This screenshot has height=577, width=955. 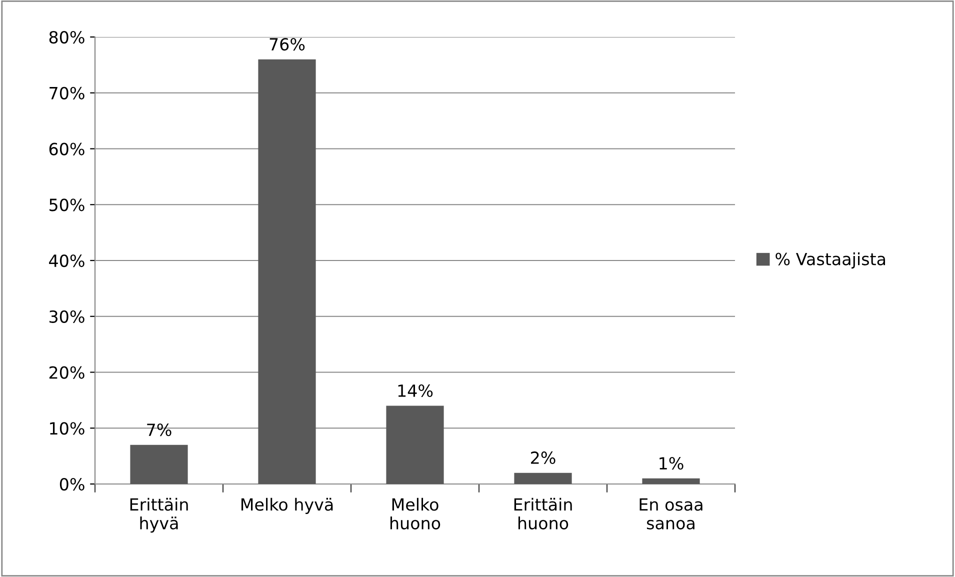 What do you see at coordinates (66, 37) in the screenshot?
I see `y-tick-label: 80%` at bounding box center [66, 37].